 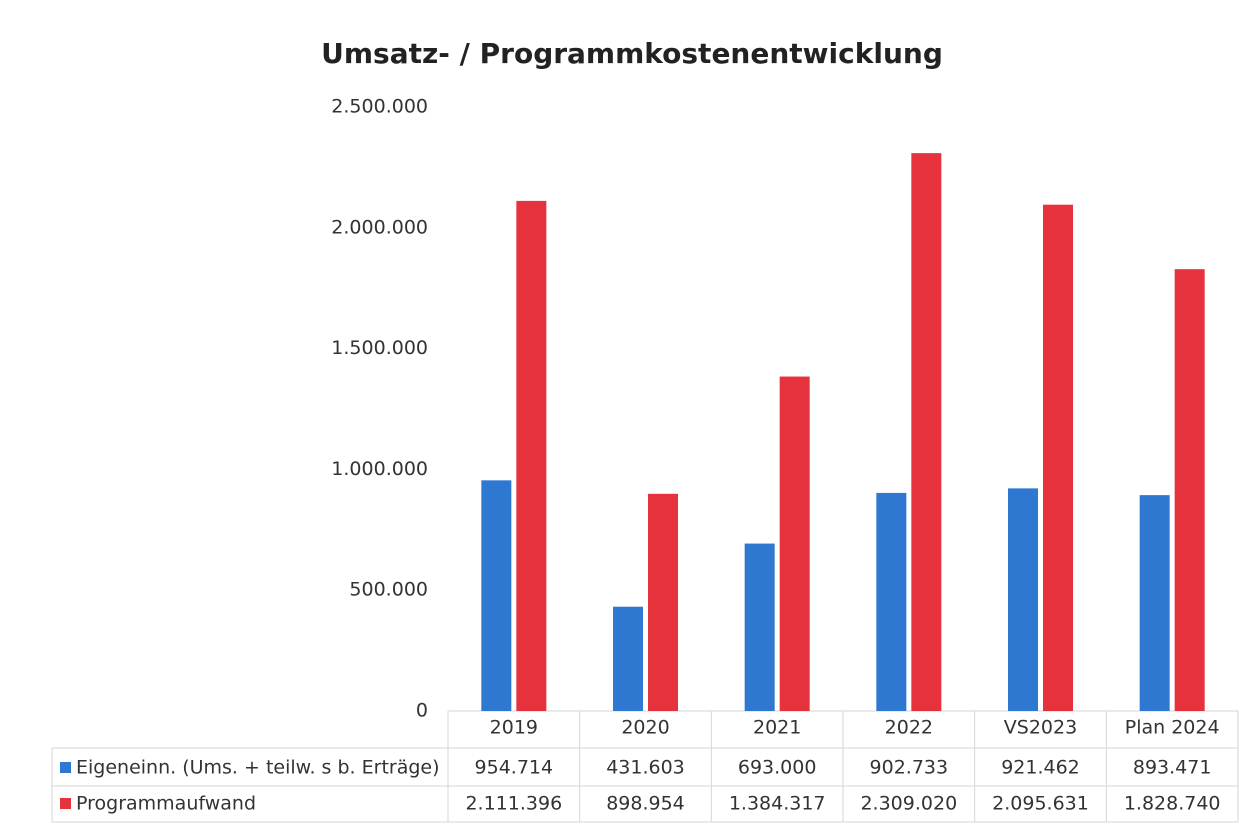 What do you see at coordinates (379, 227) in the screenshot?
I see `y-tick-label: 2.000.000` at bounding box center [379, 227].